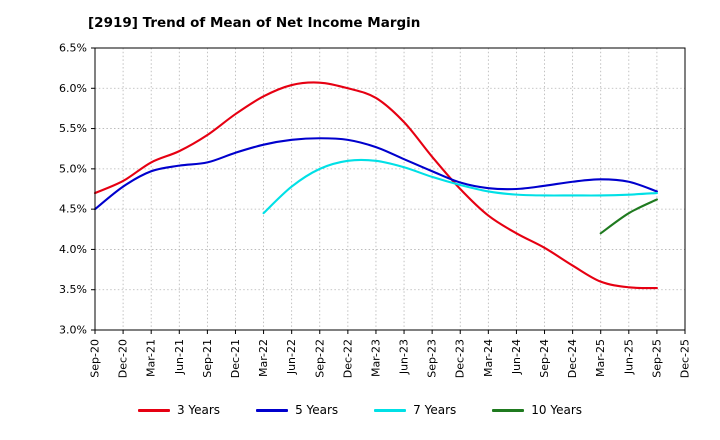 This screenshot has width=720, height=440. I want to click on x-tick-label: Jun-25, so click(628, 357).